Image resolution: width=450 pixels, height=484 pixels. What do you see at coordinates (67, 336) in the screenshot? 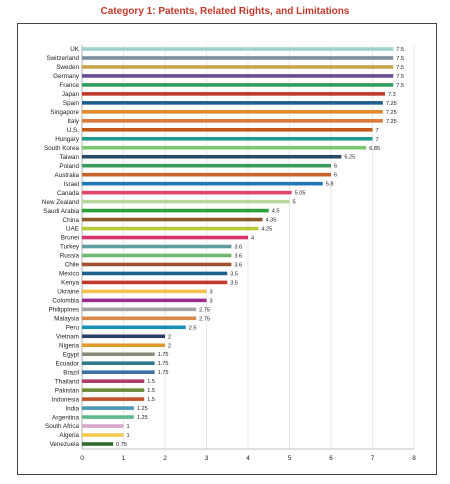
I see `category-label: Vietnam` at bounding box center [67, 336].